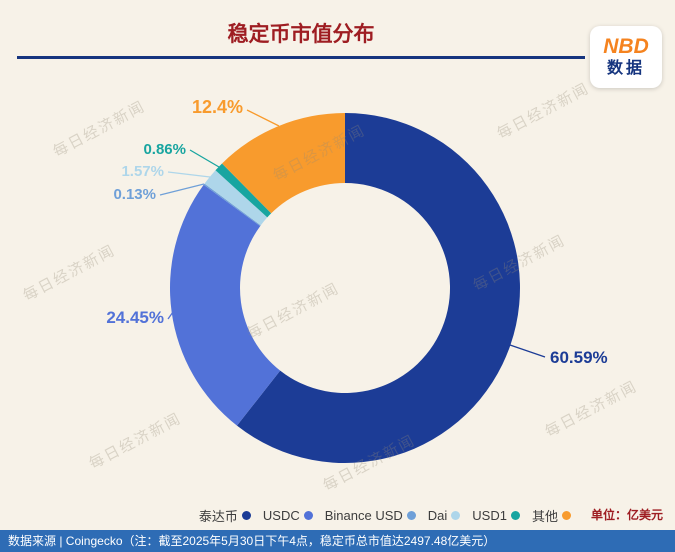 Image resolution: width=675 pixels, height=552 pixels. I want to click on label-line-泰达币, so click(527, 351).